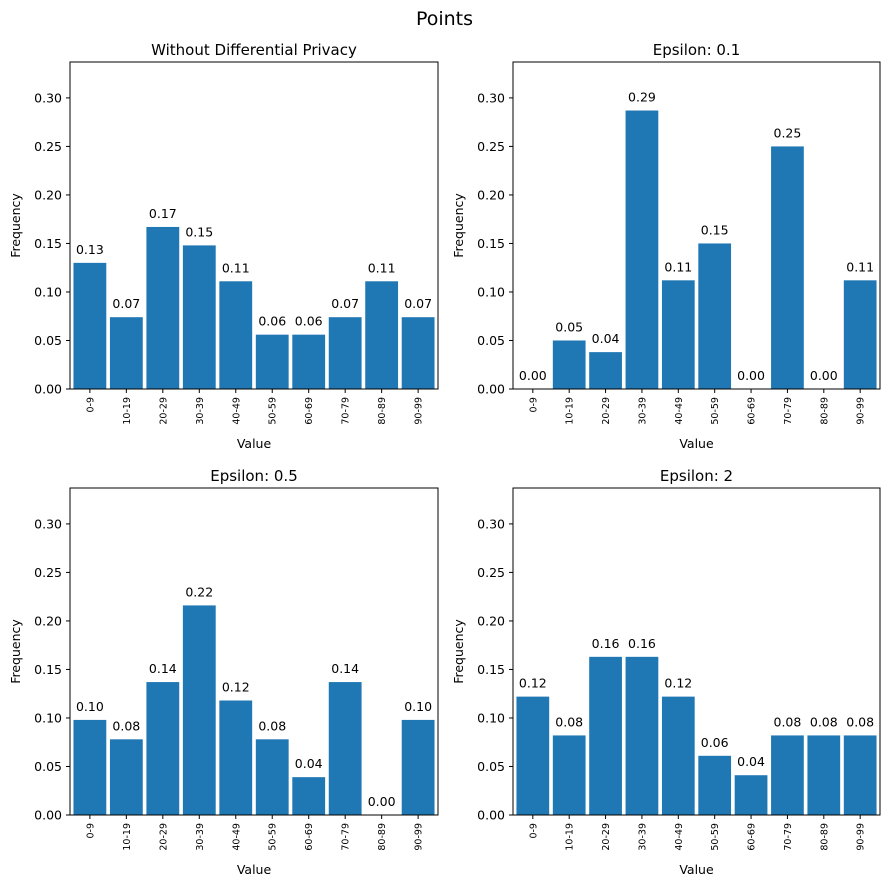  Describe the element at coordinates (418, 303) in the screenshot. I see `data-label: 0.07` at that location.